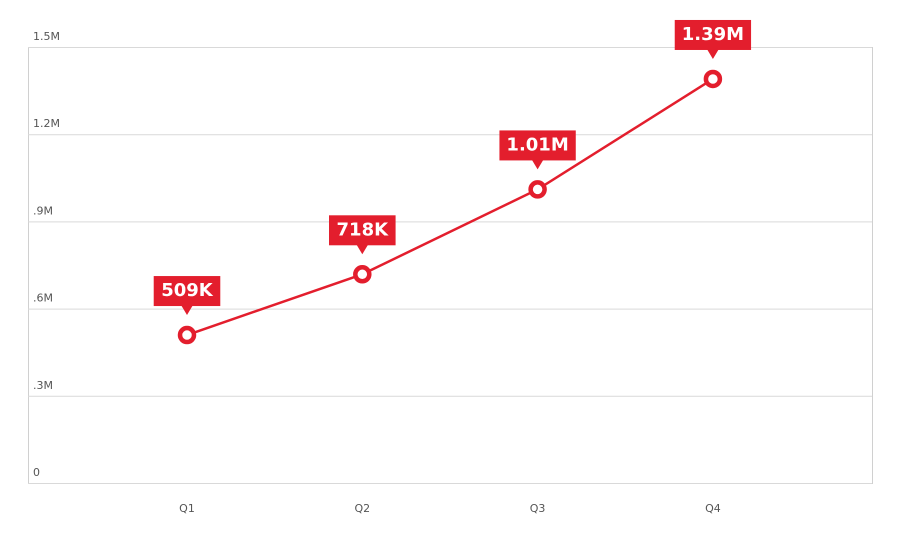  Describe the element at coordinates (713, 508) in the screenshot. I see `x-tick-label: Q4` at that location.